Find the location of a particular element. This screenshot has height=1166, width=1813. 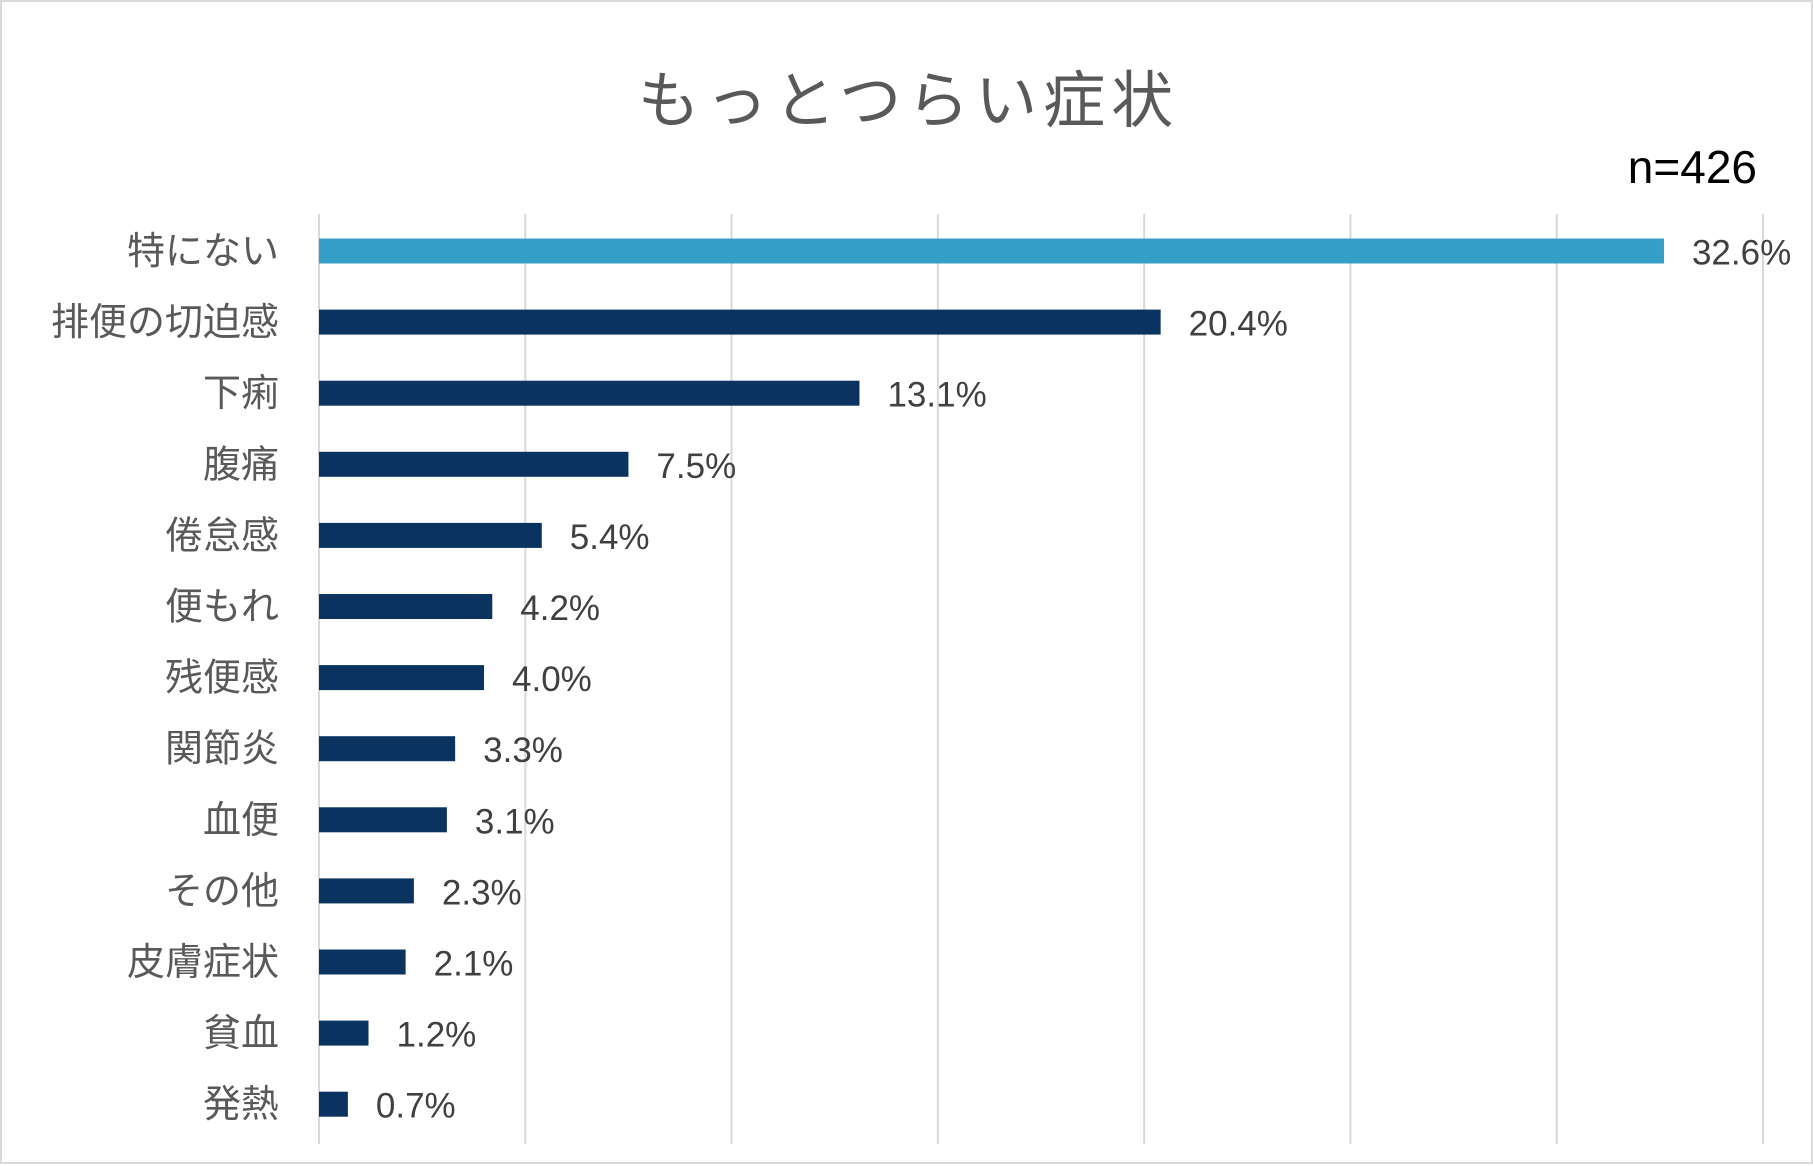

chart-title: もっとつらい症状 is located at coordinates (908, 100).